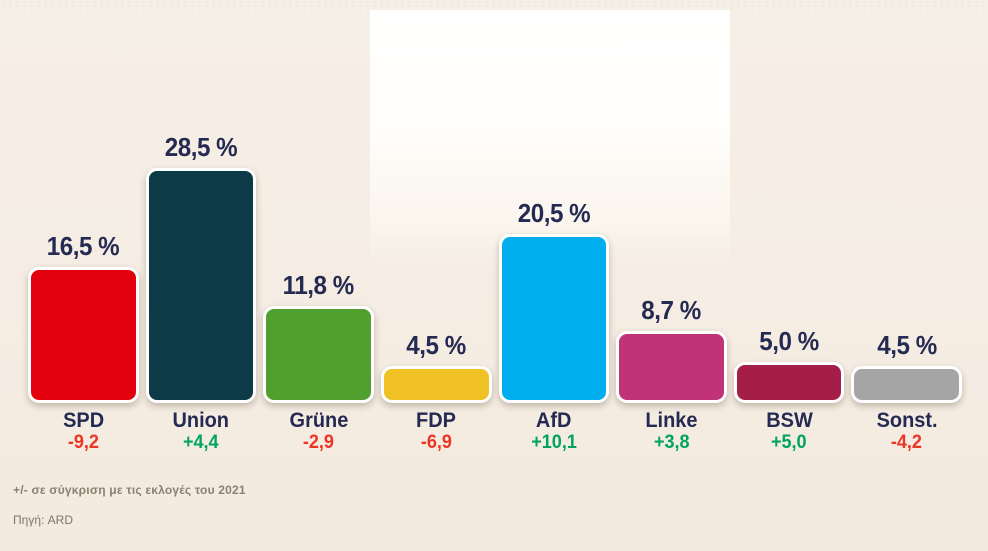 The image size is (988, 551). Describe the element at coordinates (201, 442) in the screenshot. I see `bar-change-label: +4,4` at that location.